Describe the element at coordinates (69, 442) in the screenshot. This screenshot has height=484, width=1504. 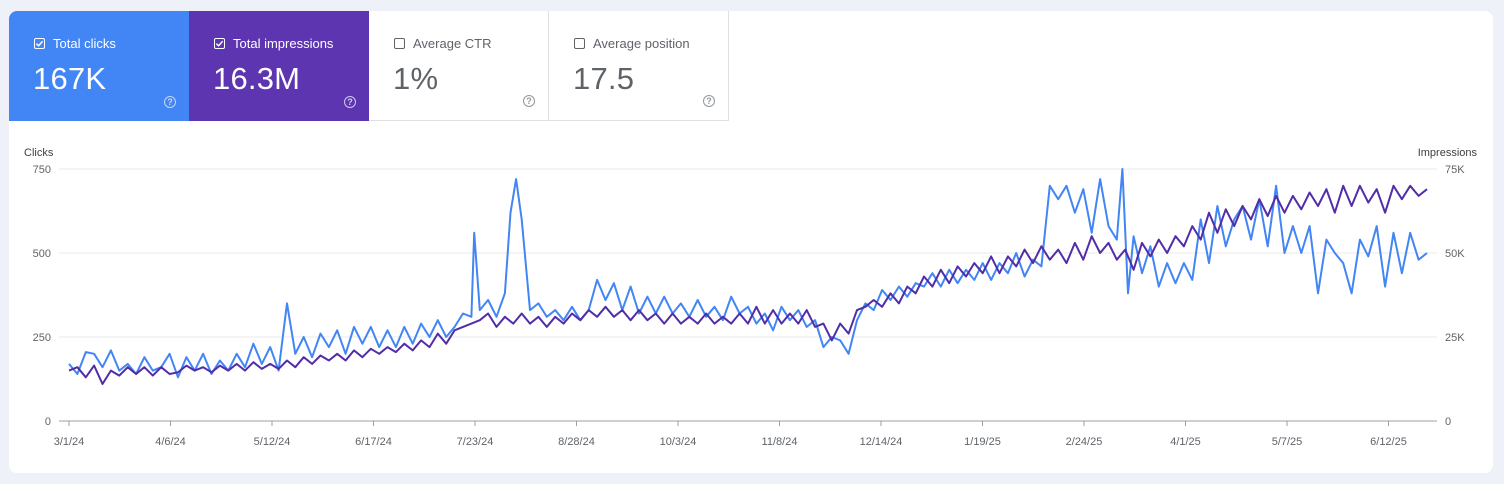
I see `x-tick-label: 3/1/24` at that location.